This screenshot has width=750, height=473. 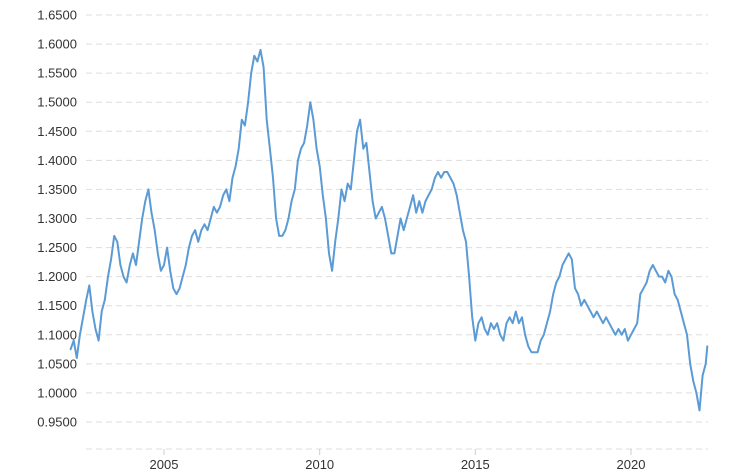 I want to click on y-tick-label: 1.6500, so click(x=57, y=15).